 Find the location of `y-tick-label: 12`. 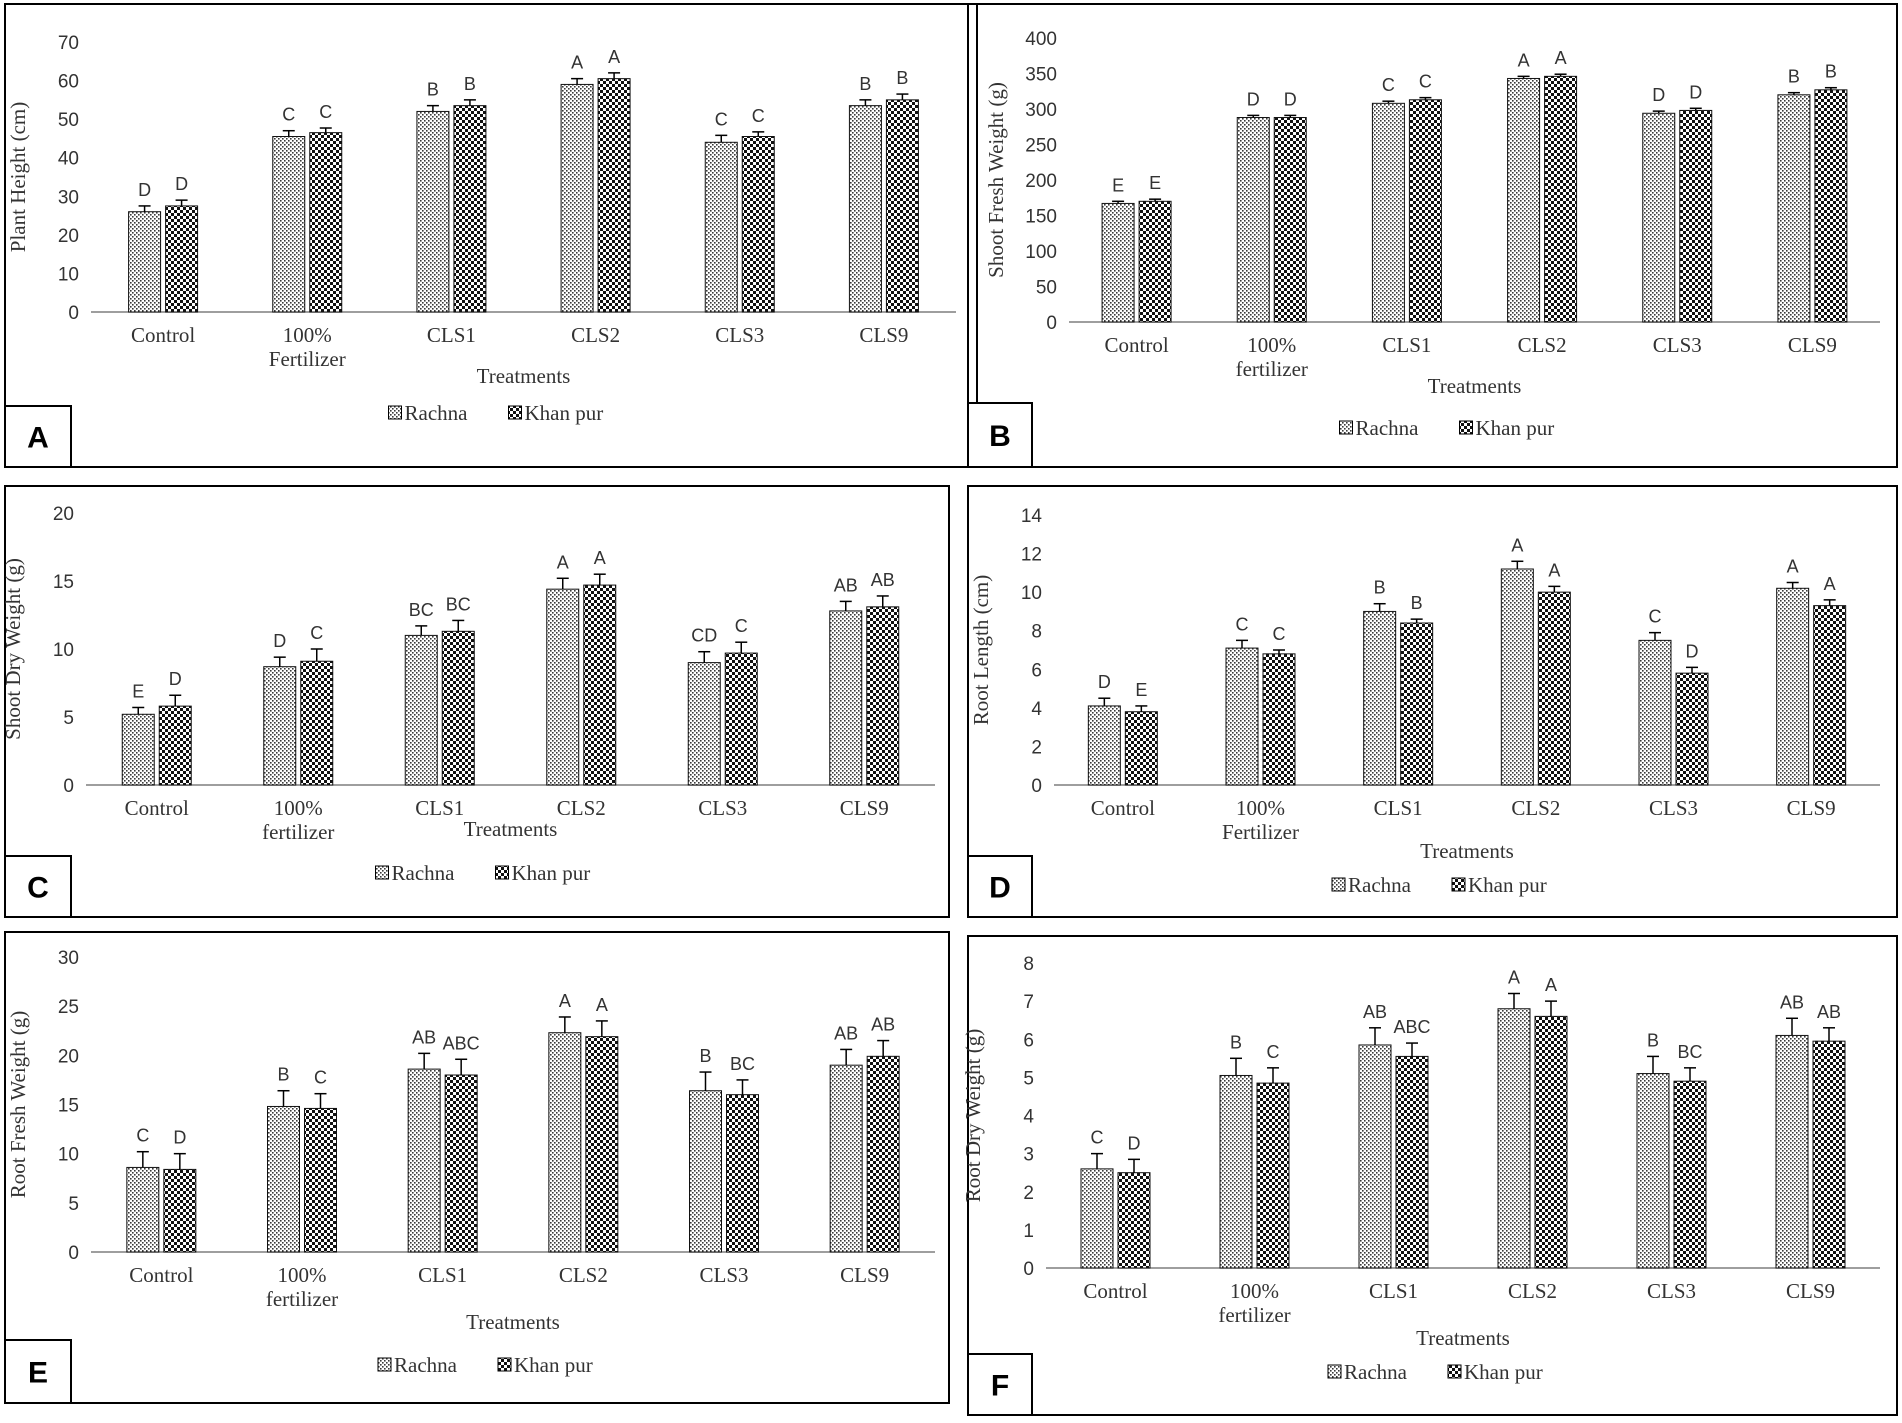

y-tick-label: 12 is located at coordinates (1031, 555).